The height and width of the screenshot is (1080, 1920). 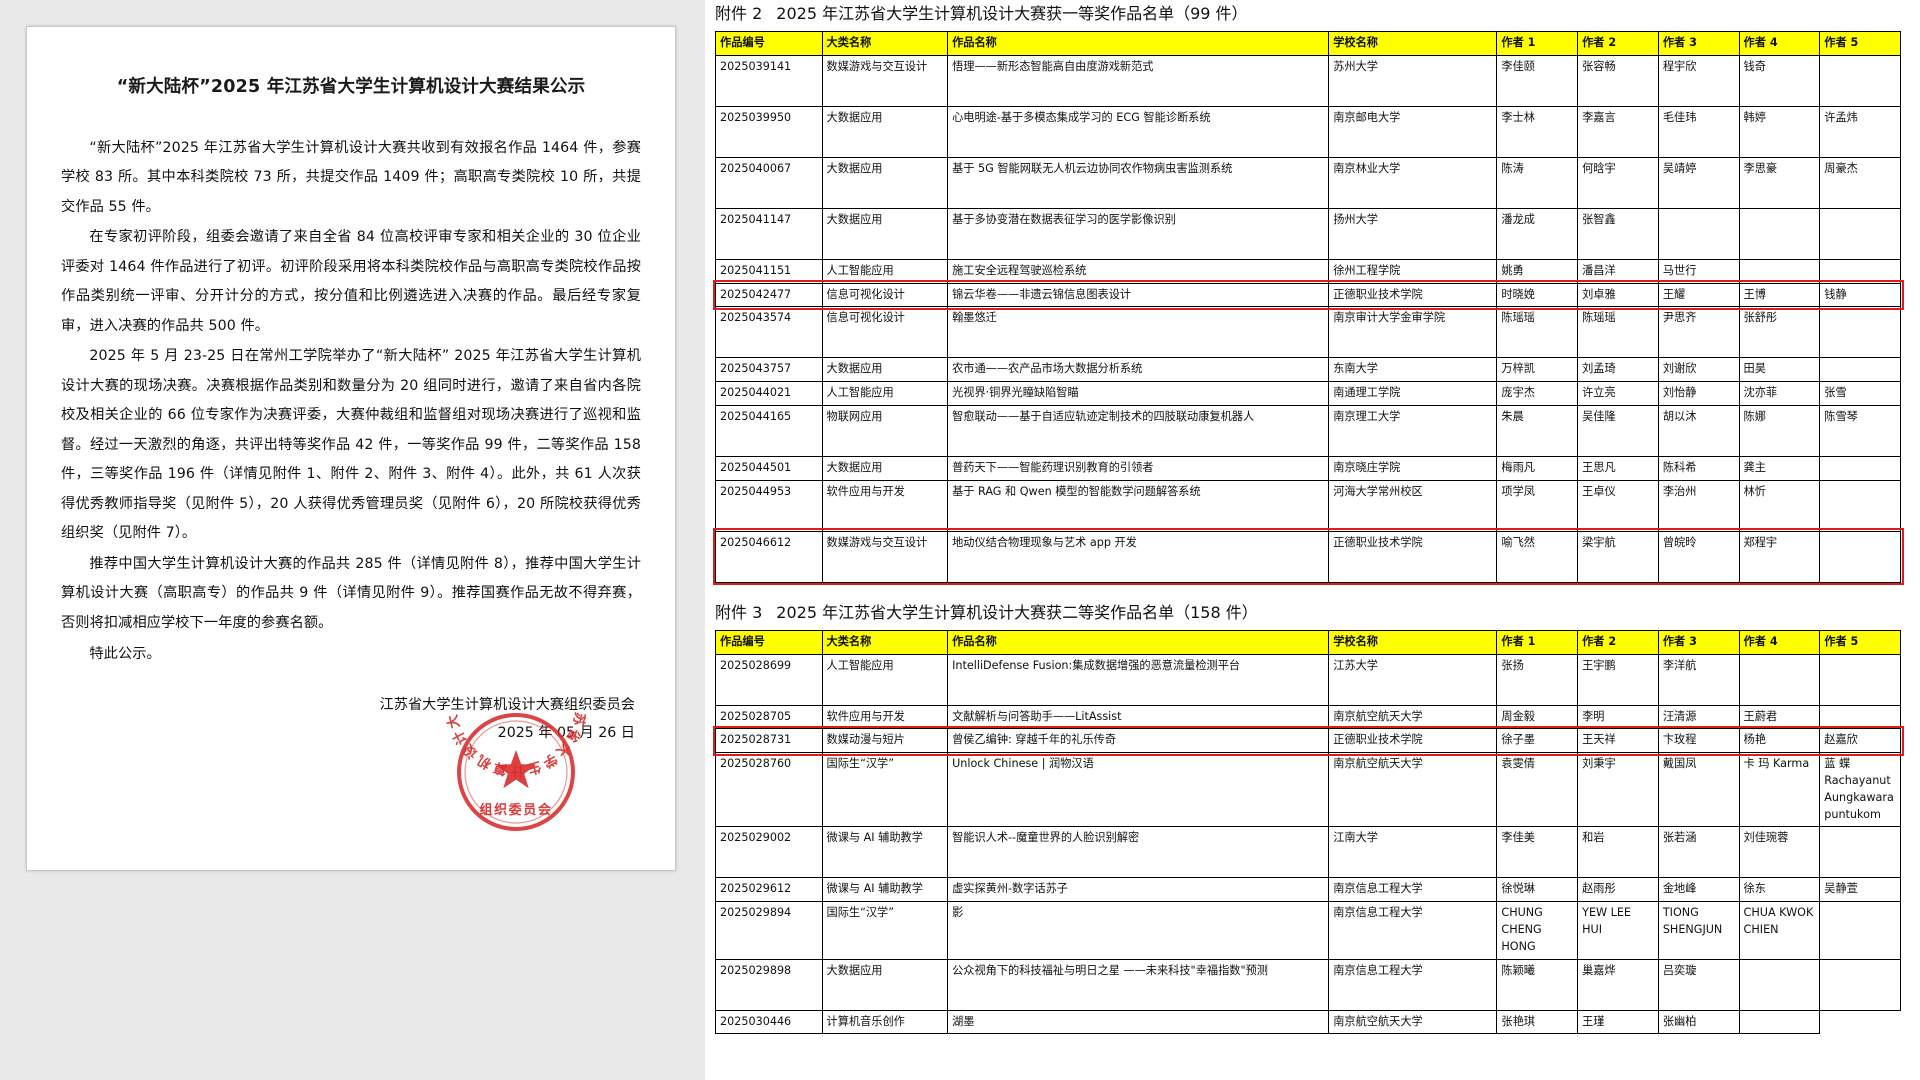 I want to click on table-cell: 姚勇, so click(x=1537, y=271).